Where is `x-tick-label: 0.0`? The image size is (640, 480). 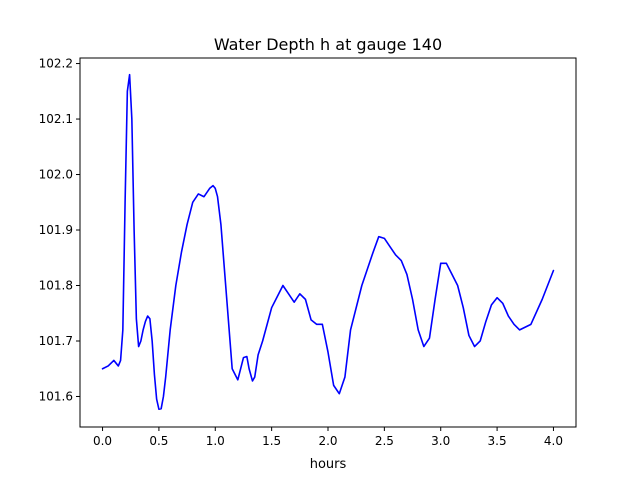 x-tick-label: 0.0 is located at coordinates (102, 441).